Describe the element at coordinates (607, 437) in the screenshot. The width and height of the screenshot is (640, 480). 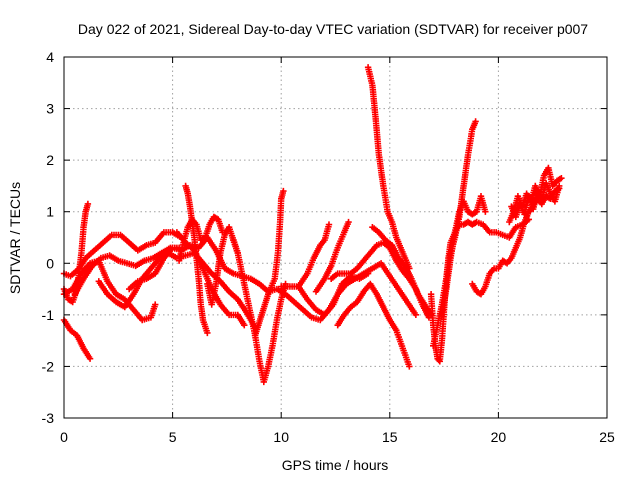
I see `x-tick-label: 25` at that location.